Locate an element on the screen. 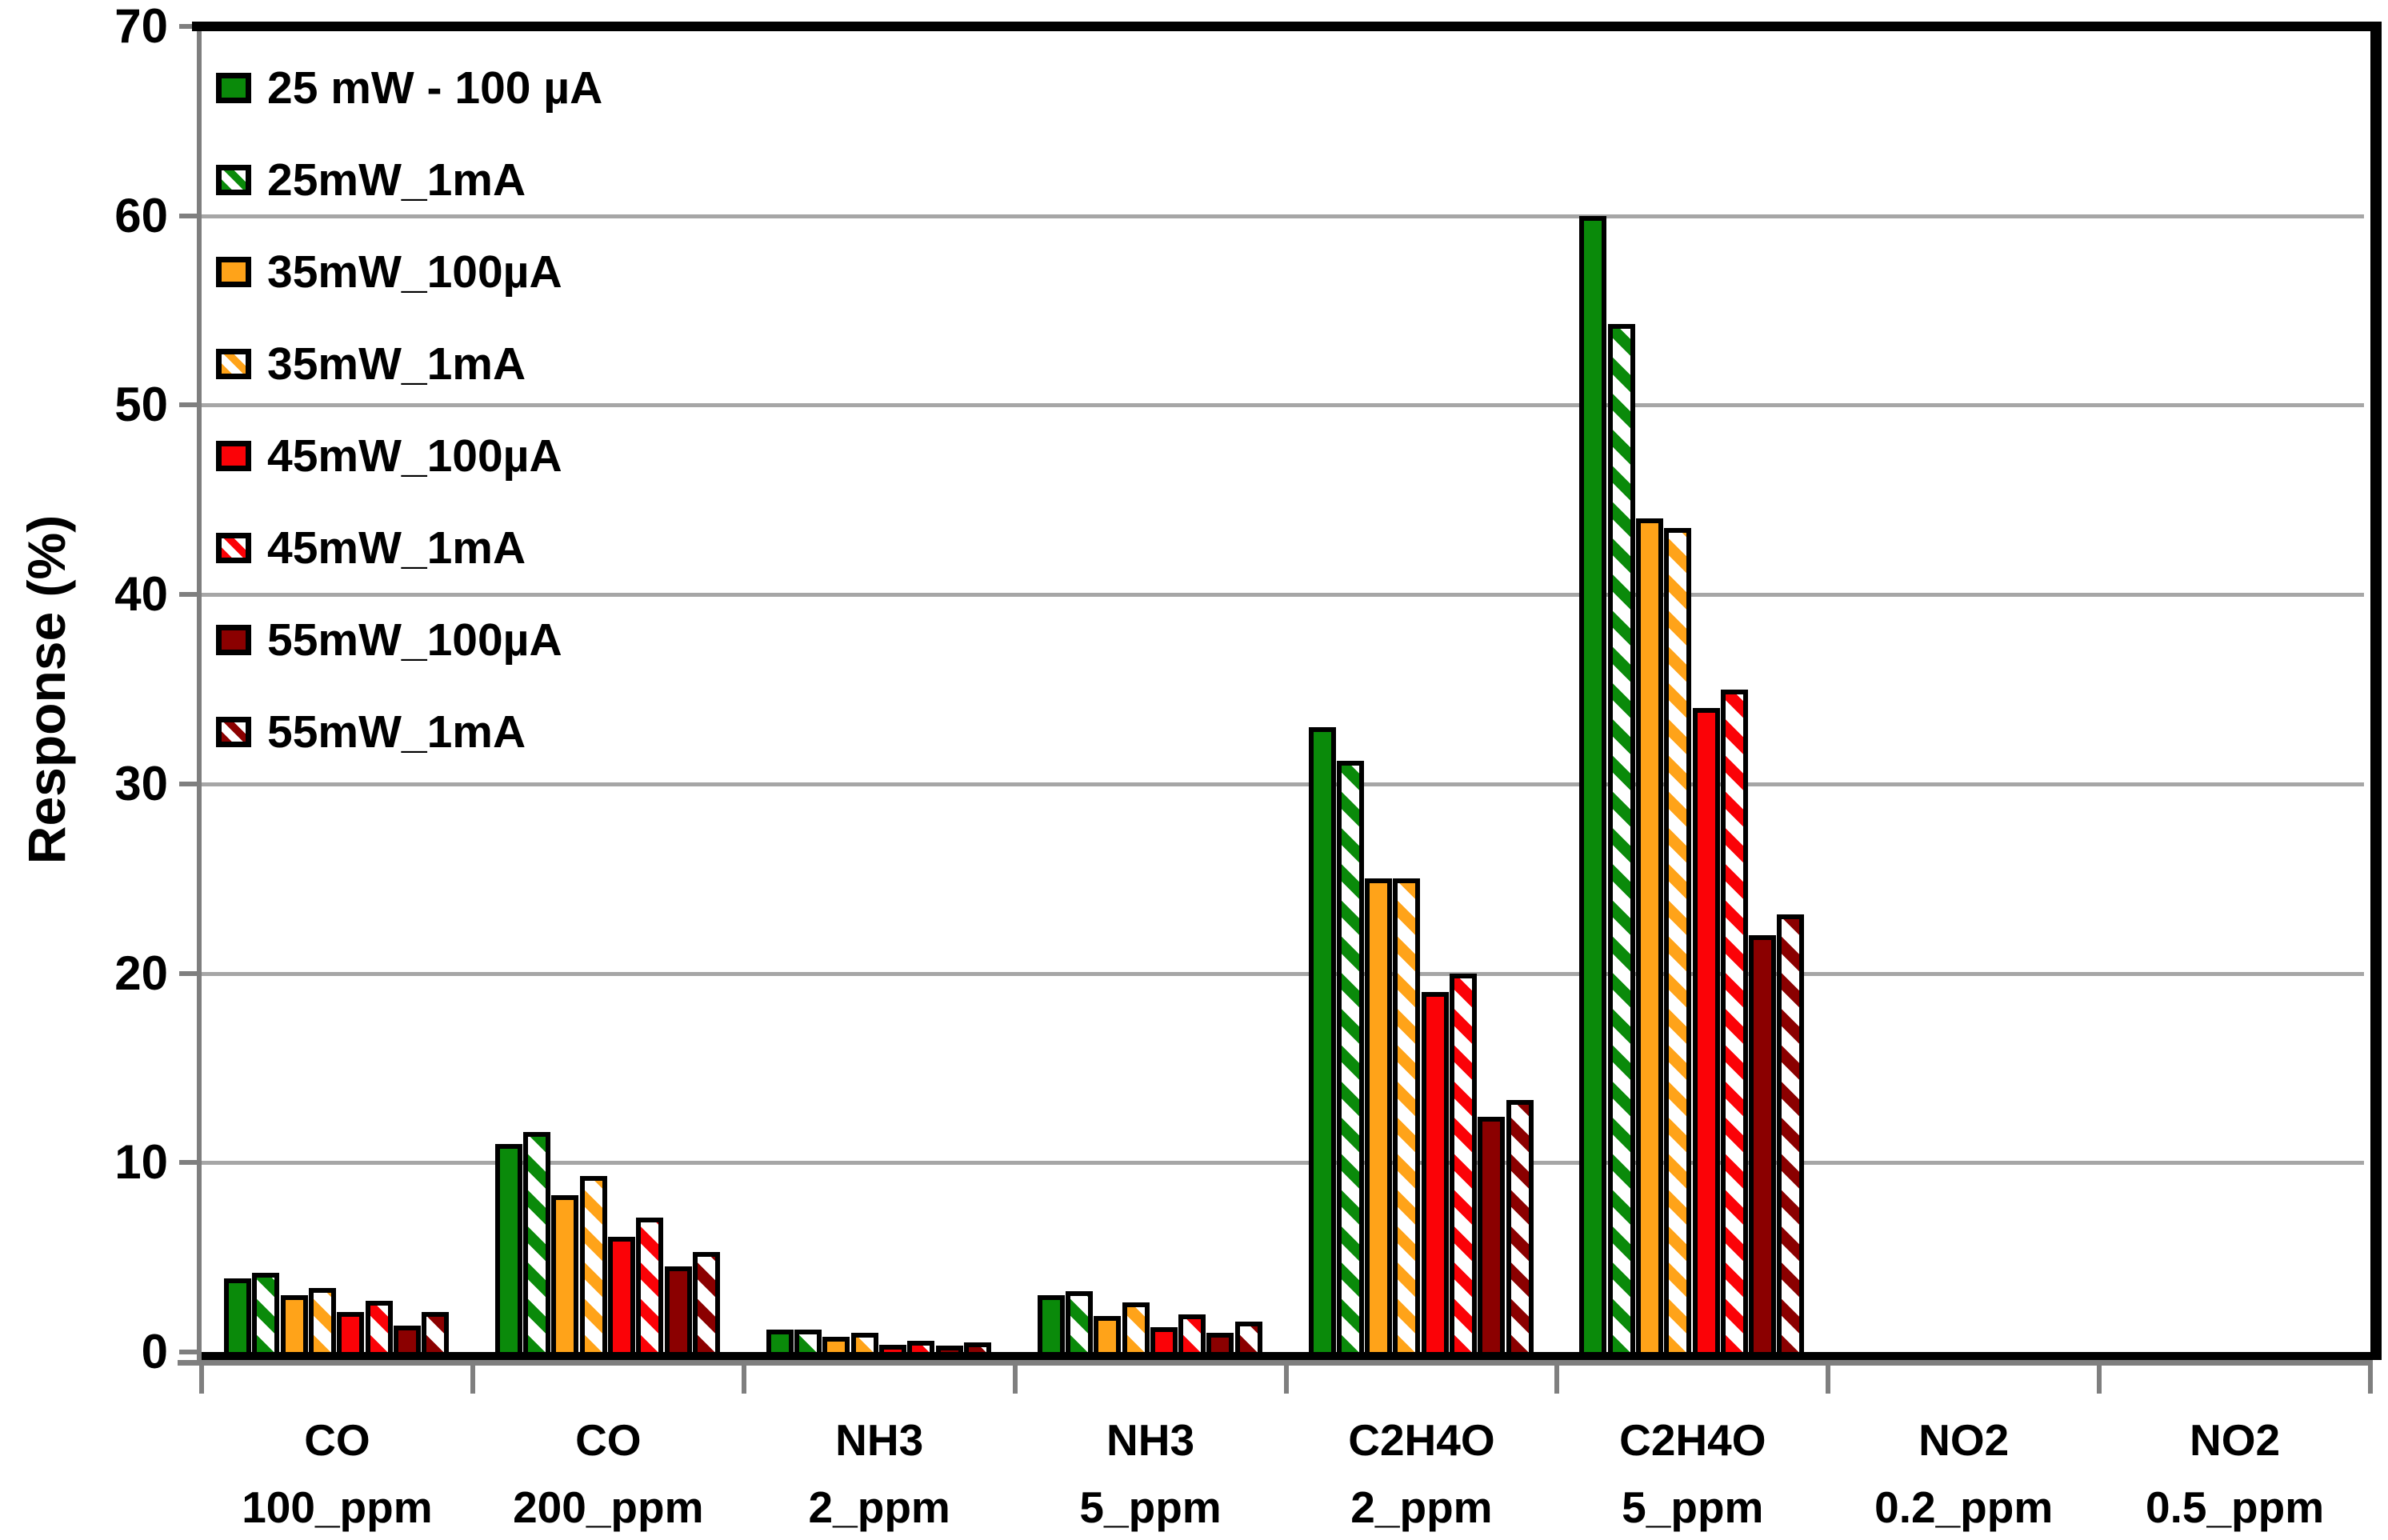  bar-C2H4O-5_ppm-s4 is located at coordinates (1678, 940).